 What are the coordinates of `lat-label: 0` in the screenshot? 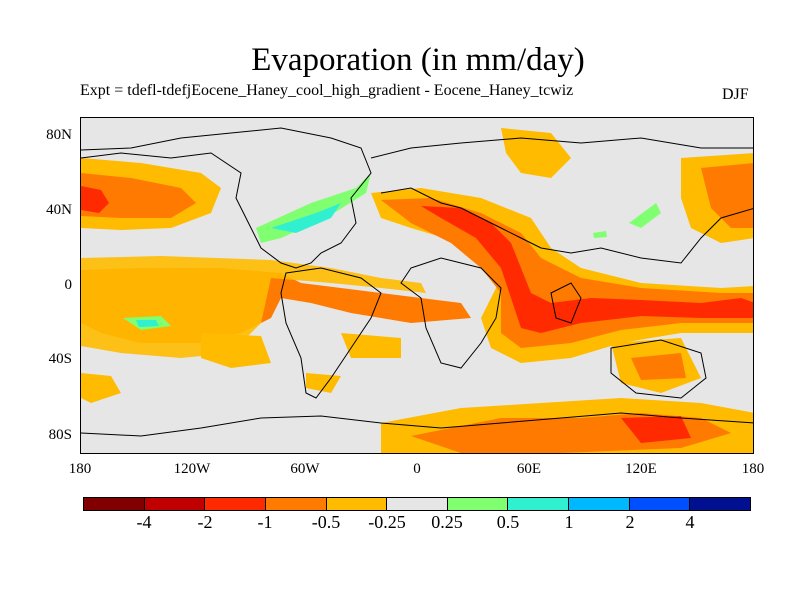 It's located at (68, 285).